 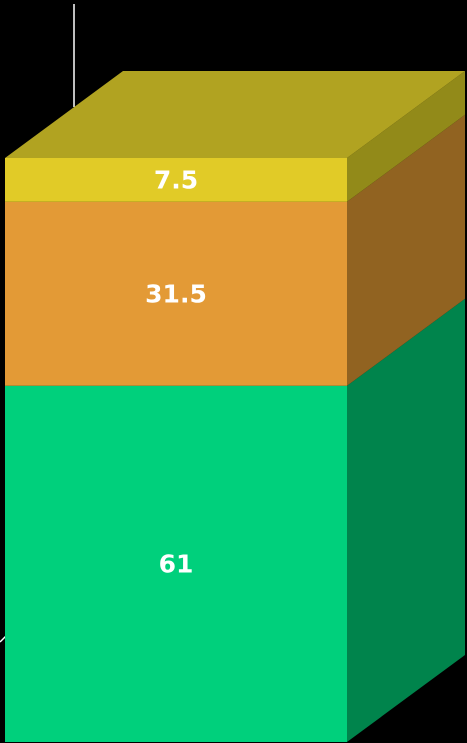 I want to click on bar-top-face, so click(x=235, y=114).